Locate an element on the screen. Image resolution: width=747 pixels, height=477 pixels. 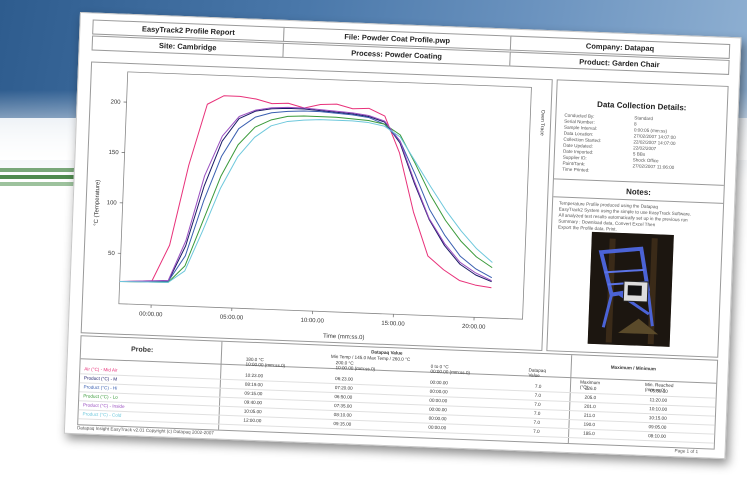
background-stripes is located at coordinates (60, 179).